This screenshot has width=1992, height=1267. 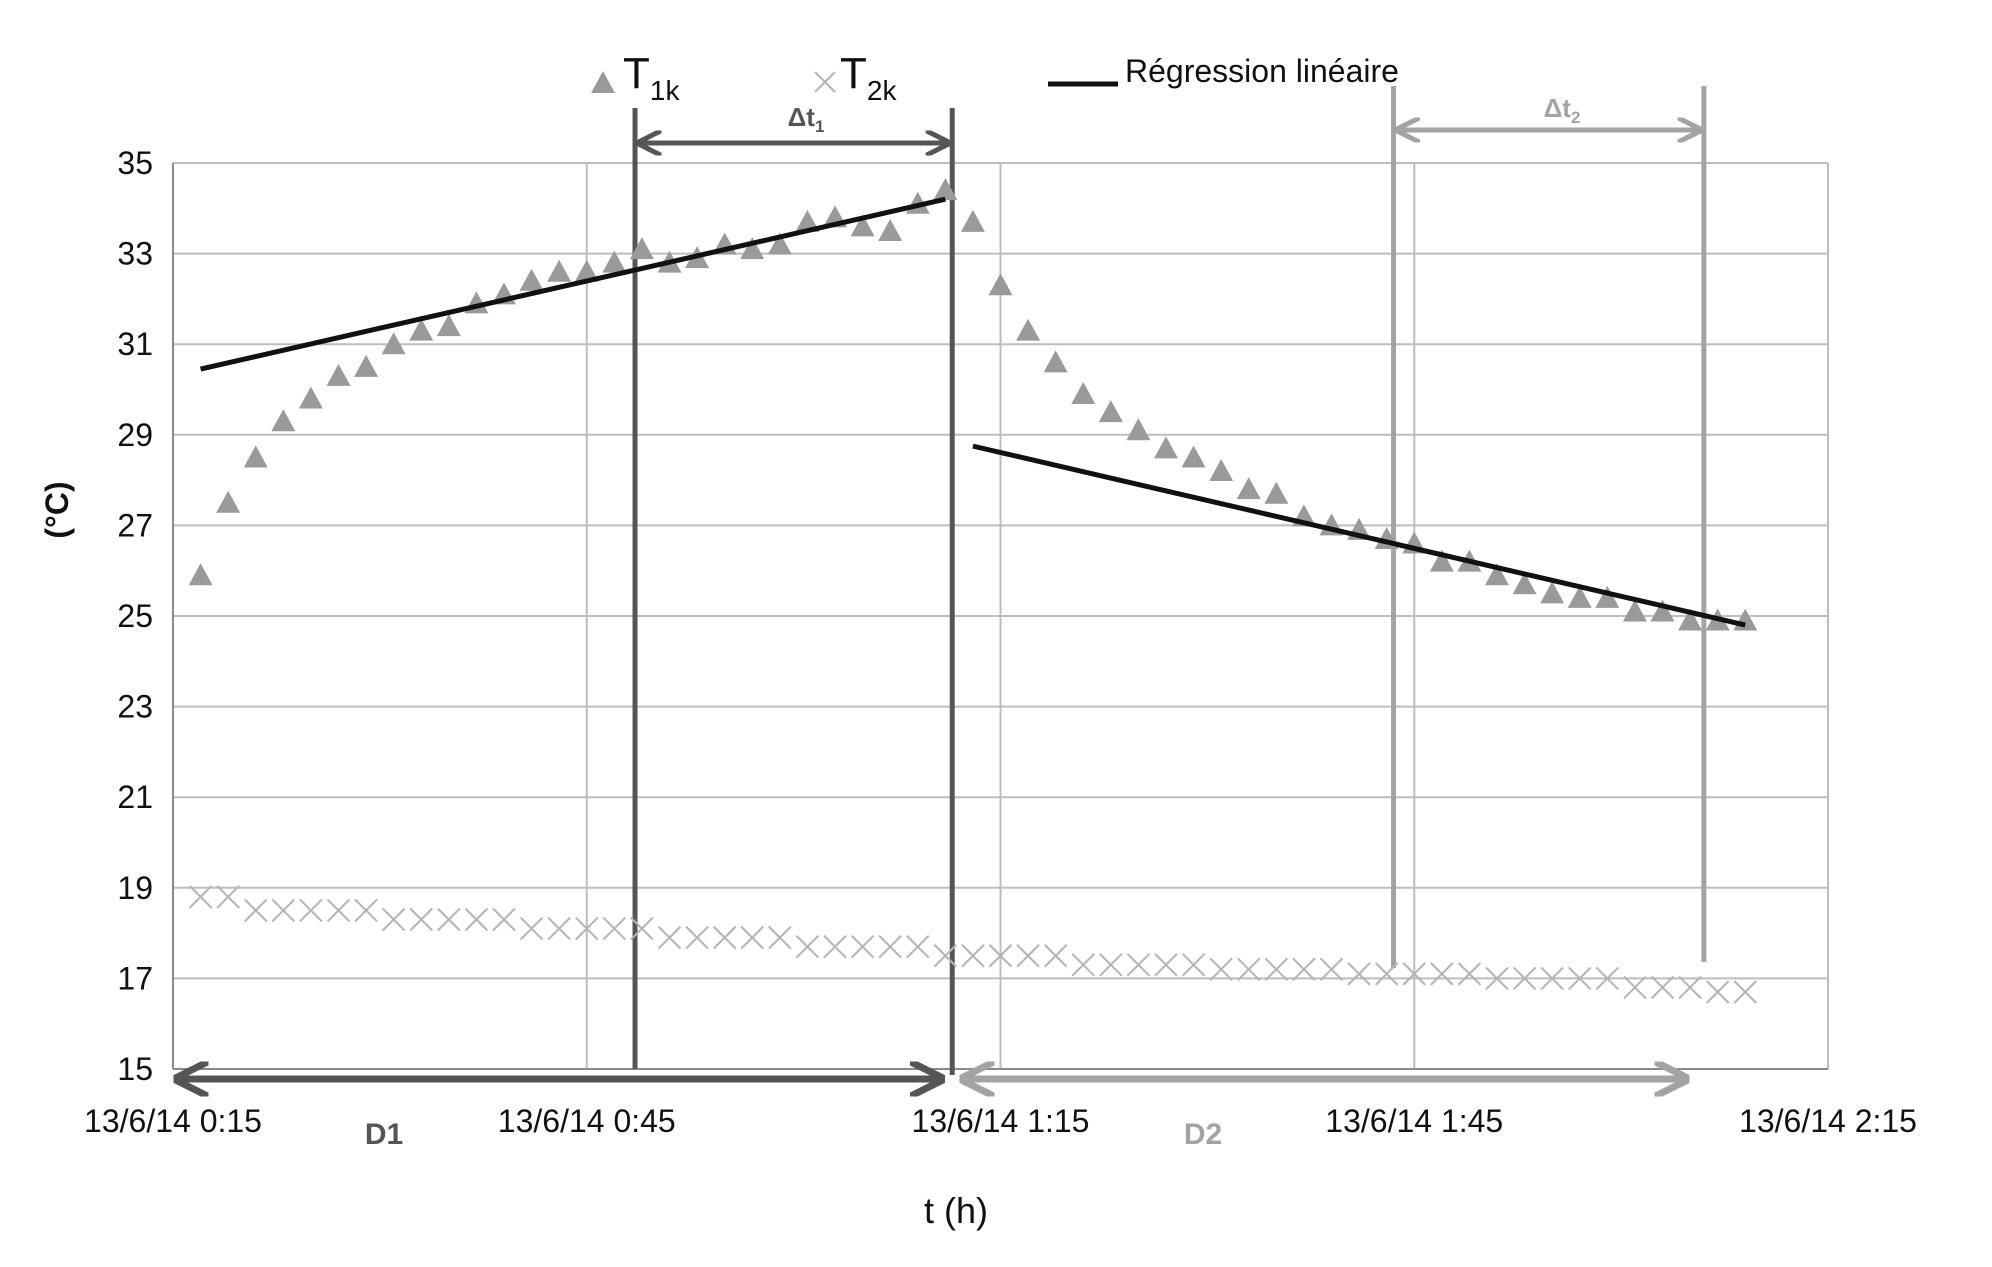 What do you see at coordinates (1203, 1134) in the screenshot?
I see `d2-label: D2` at bounding box center [1203, 1134].